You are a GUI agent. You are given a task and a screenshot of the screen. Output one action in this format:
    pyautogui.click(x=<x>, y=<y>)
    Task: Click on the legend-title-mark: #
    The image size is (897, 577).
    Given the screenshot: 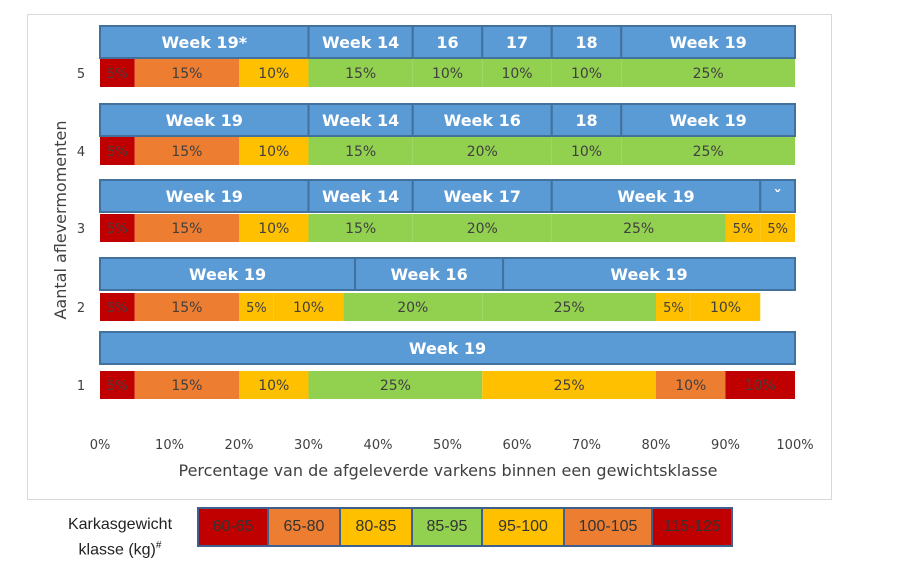 What is the action you would take?
    pyautogui.click(x=158, y=545)
    